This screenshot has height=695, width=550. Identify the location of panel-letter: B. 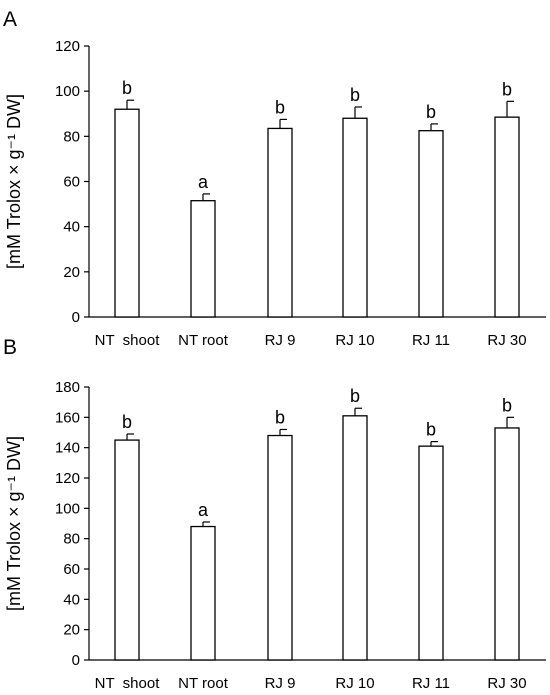
(10, 347).